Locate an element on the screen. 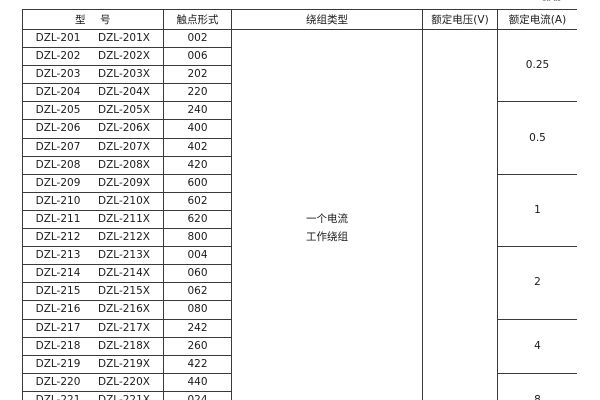  table-row: DZL-207 DZL-207X 402 is located at coordinates (300, 147).